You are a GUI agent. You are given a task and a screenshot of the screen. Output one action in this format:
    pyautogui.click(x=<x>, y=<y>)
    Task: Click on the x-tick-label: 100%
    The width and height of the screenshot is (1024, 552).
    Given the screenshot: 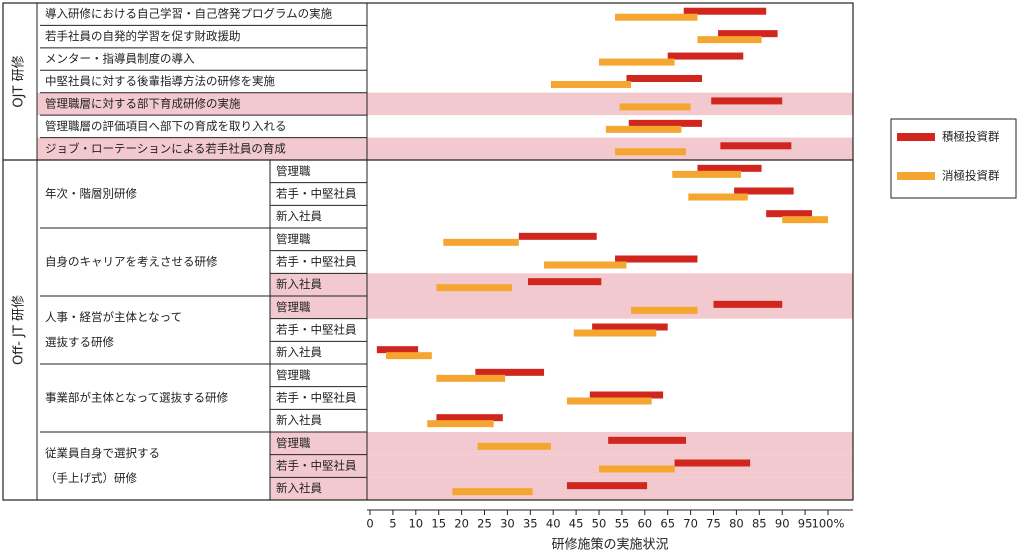 What is the action you would take?
    pyautogui.click(x=828, y=524)
    